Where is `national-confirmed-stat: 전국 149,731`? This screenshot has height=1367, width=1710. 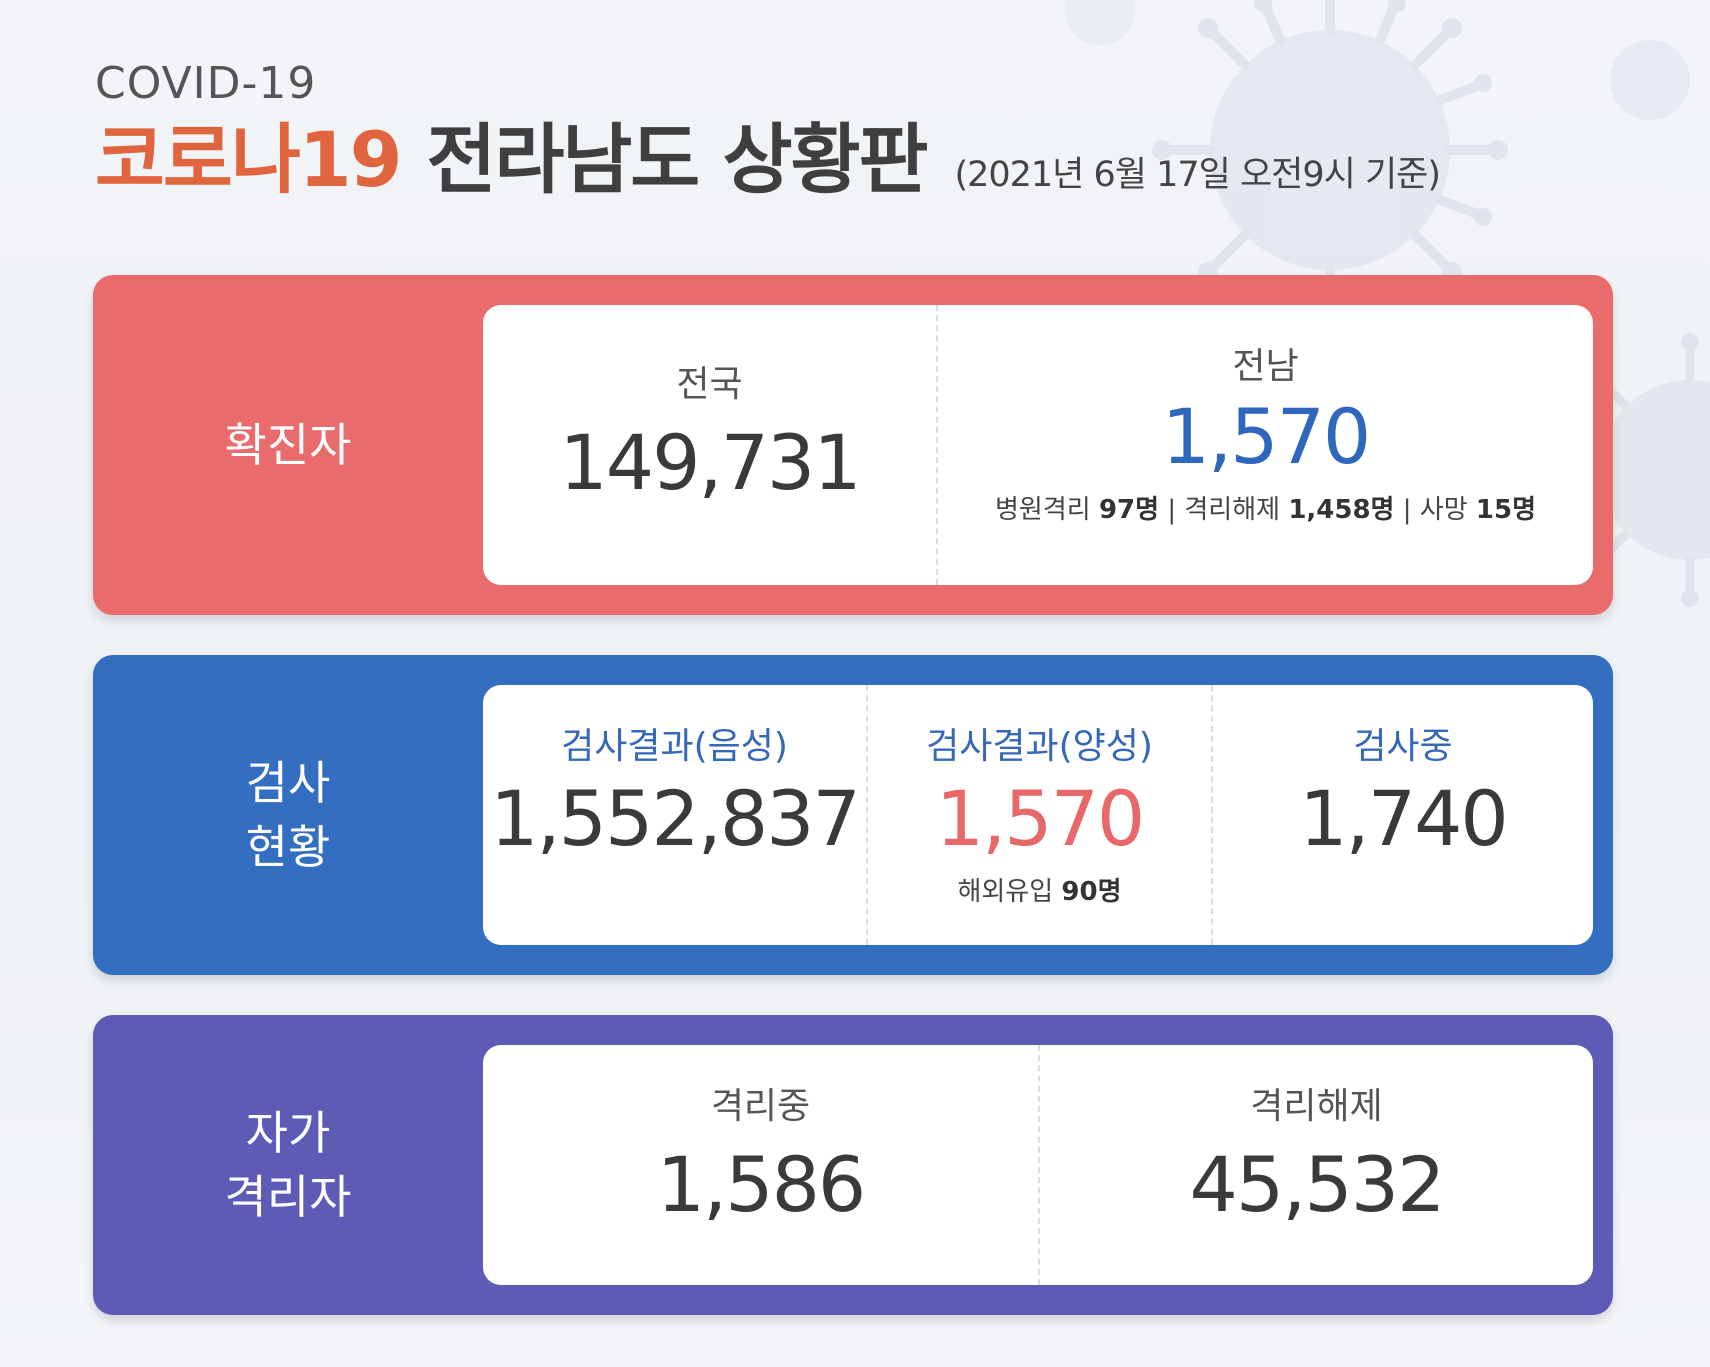 national-confirmed-stat: 전국 149,731 is located at coordinates (709, 445).